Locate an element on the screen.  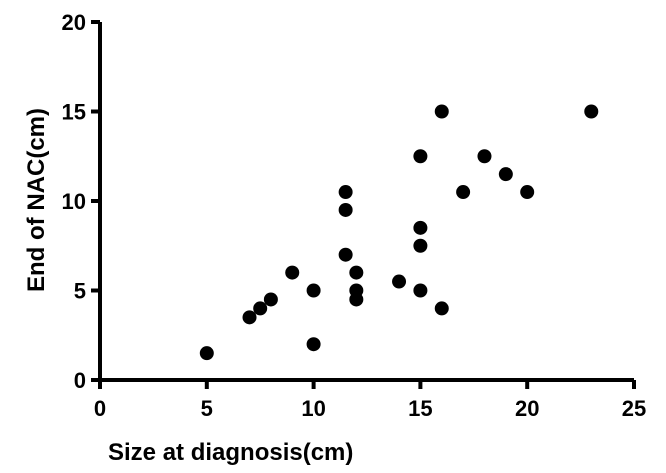
x-tick-label: 10 is located at coordinates (313, 408).